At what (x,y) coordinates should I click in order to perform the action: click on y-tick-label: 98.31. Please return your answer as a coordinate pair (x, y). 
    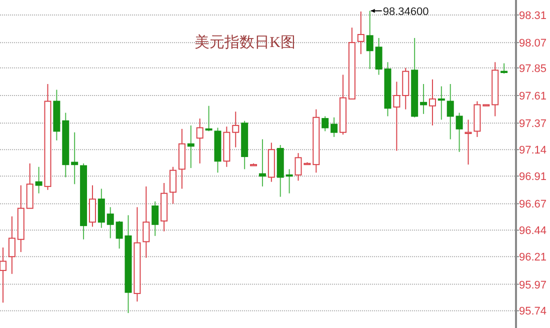
    Looking at the image, I should click on (533, 16).